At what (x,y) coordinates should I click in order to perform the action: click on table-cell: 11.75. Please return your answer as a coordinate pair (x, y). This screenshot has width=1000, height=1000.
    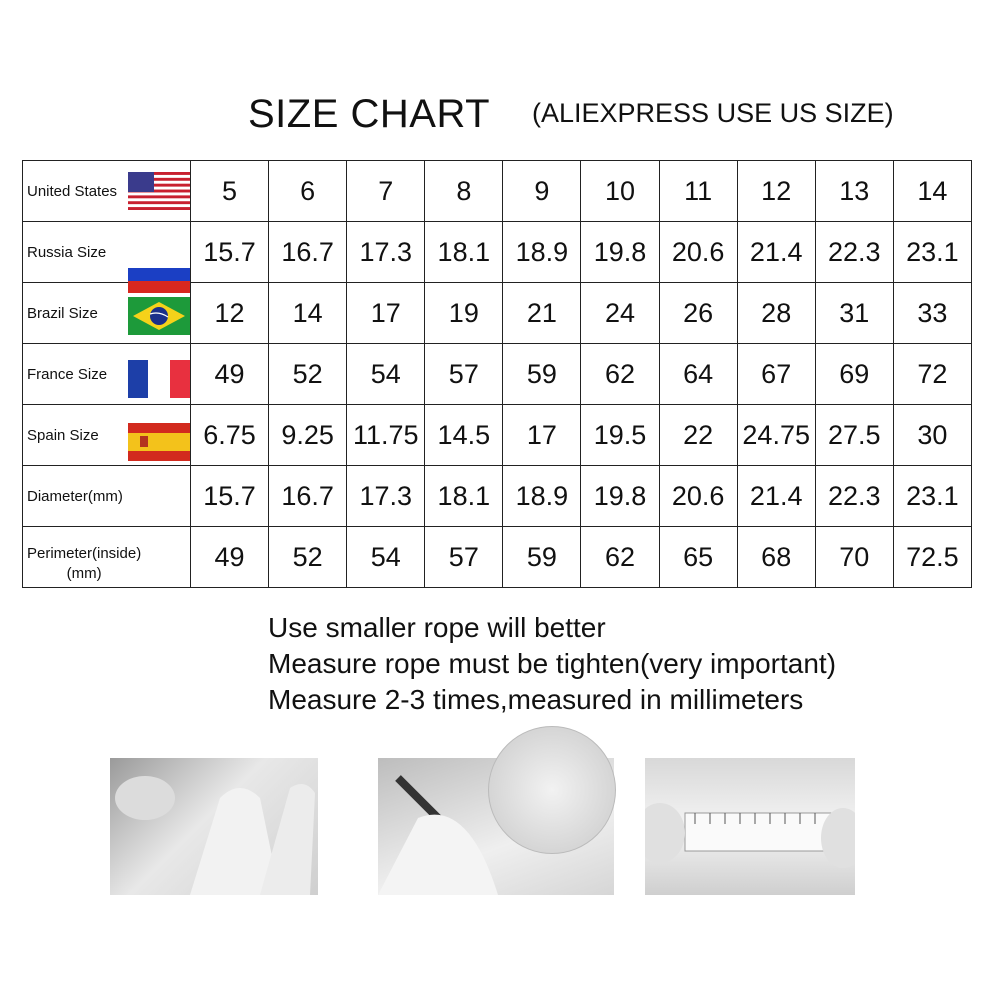
    Looking at the image, I should click on (386, 435).